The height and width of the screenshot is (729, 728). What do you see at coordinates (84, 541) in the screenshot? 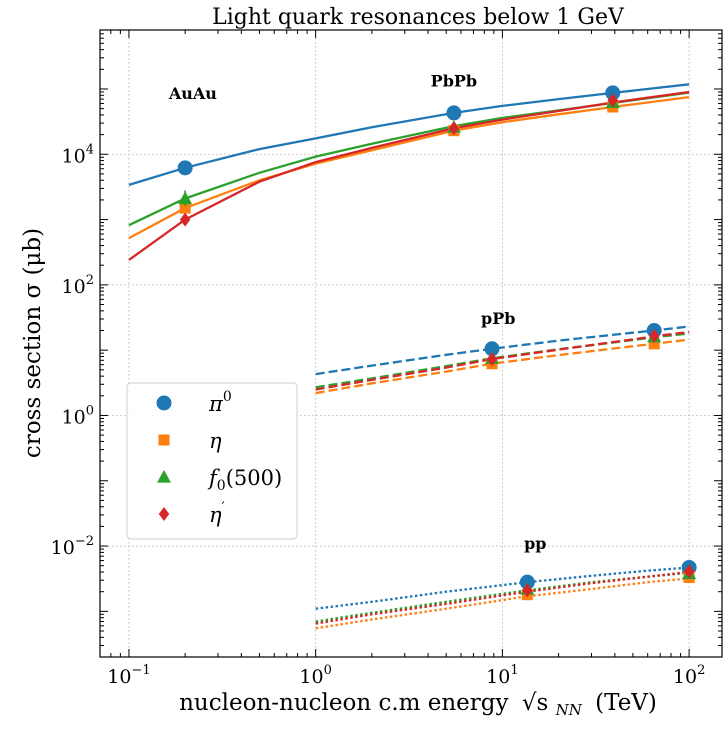
I see `y-tick-label-exp: −2` at bounding box center [84, 541].